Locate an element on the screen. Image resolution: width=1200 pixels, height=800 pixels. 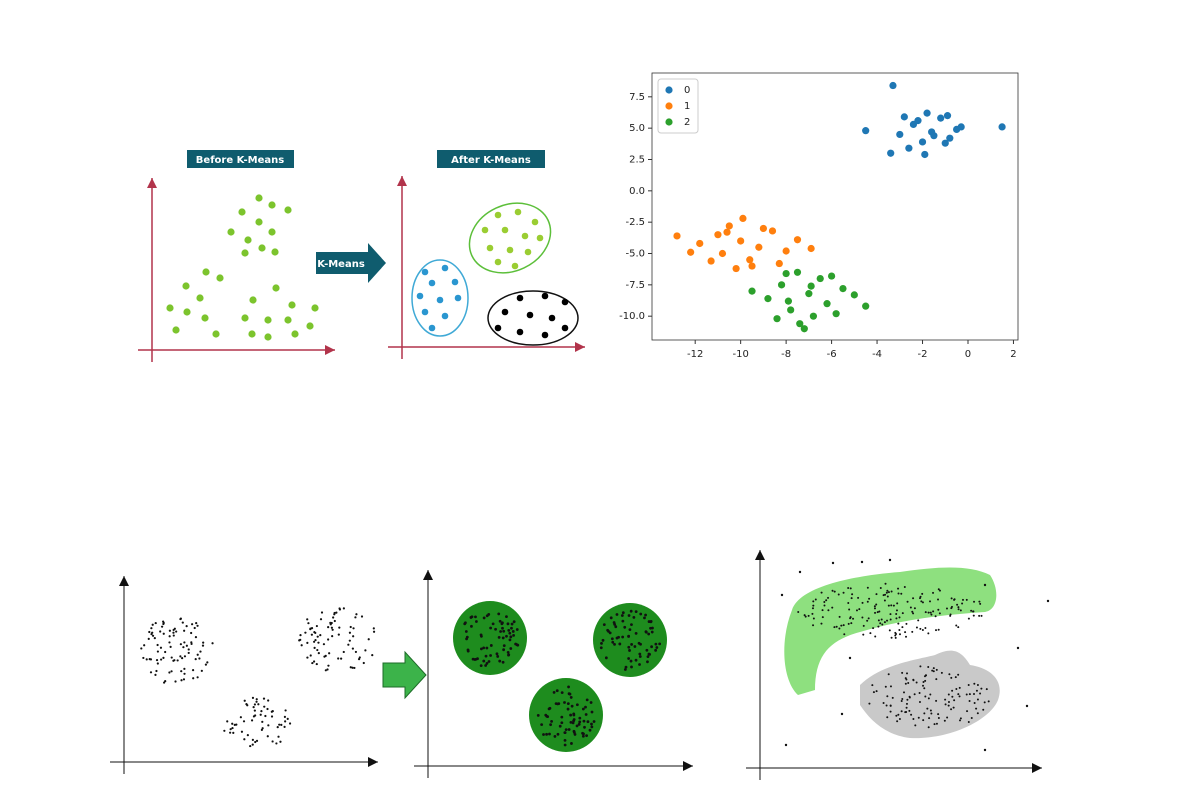
x-tick-label: -4 is located at coordinates (877, 354).